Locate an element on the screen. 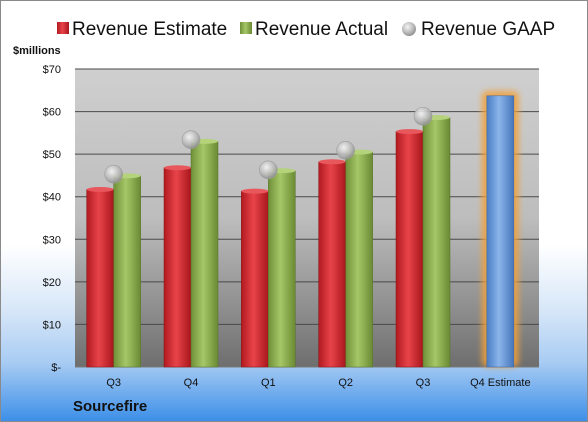  y-tick-label: $40 is located at coordinates (52, 198).